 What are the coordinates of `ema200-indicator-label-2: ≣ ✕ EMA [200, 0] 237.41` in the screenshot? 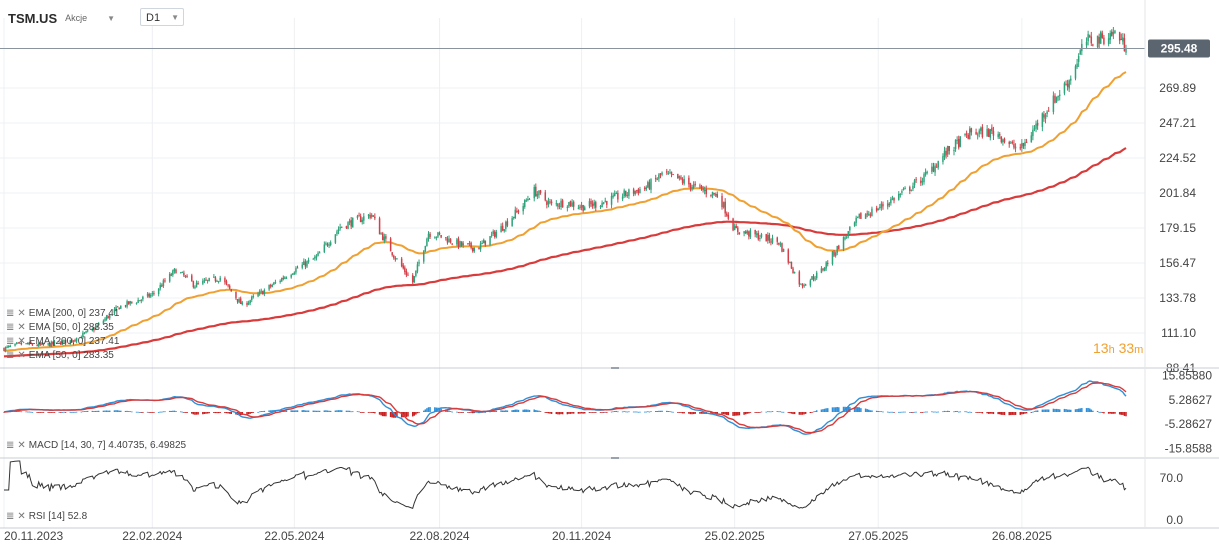 It's located at (62, 341).